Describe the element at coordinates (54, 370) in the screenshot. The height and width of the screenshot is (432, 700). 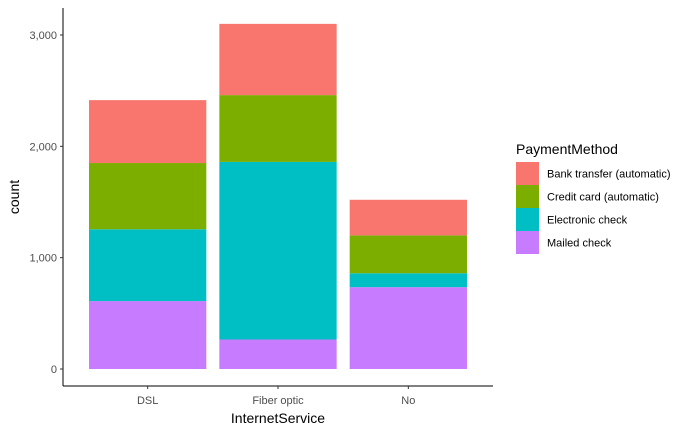
I see `y-tick-label: 0` at that location.